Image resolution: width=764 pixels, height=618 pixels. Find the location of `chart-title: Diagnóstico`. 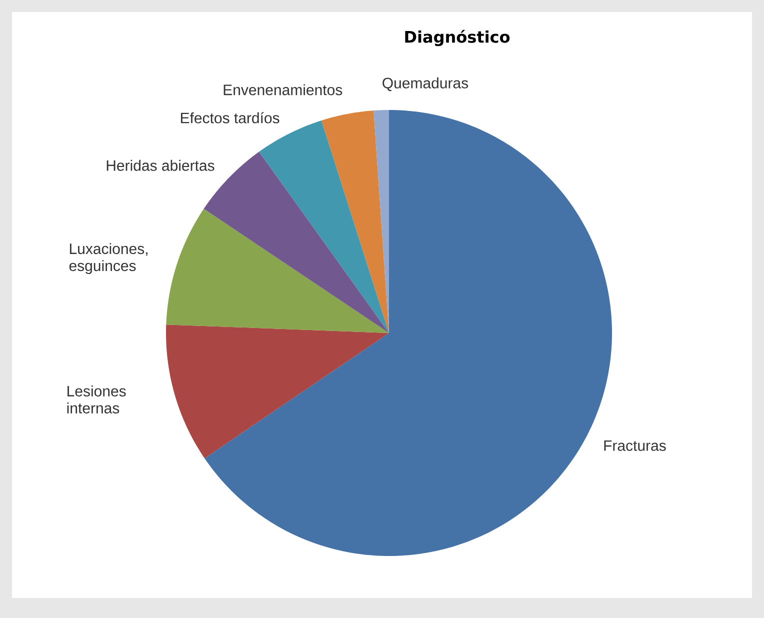

chart-title: Diagnóstico is located at coordinates (457, 38).